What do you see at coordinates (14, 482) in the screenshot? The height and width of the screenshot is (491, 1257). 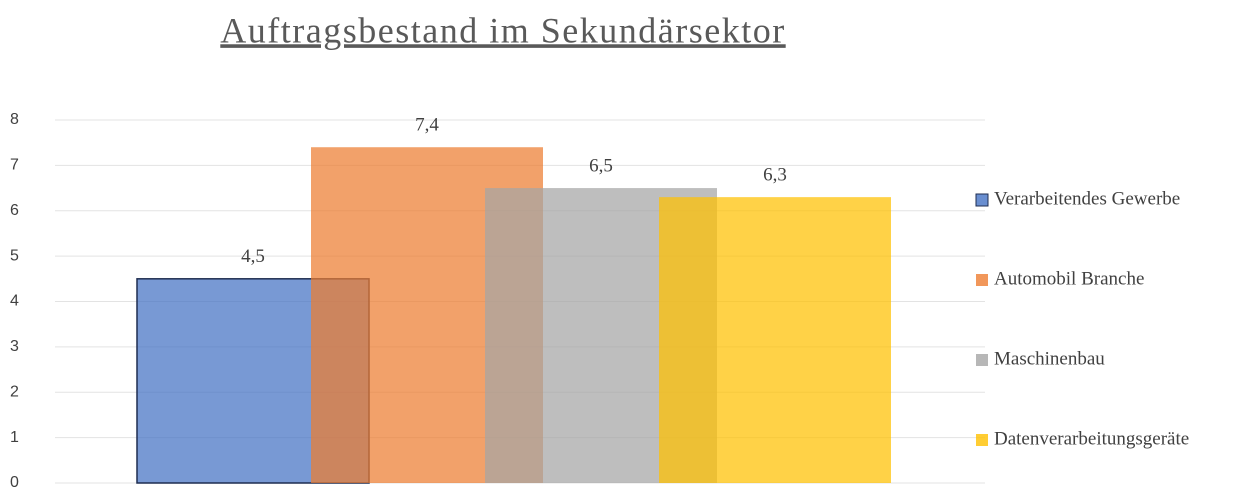 I see `y-tick-label: 0` at bounding box center [14, 482].